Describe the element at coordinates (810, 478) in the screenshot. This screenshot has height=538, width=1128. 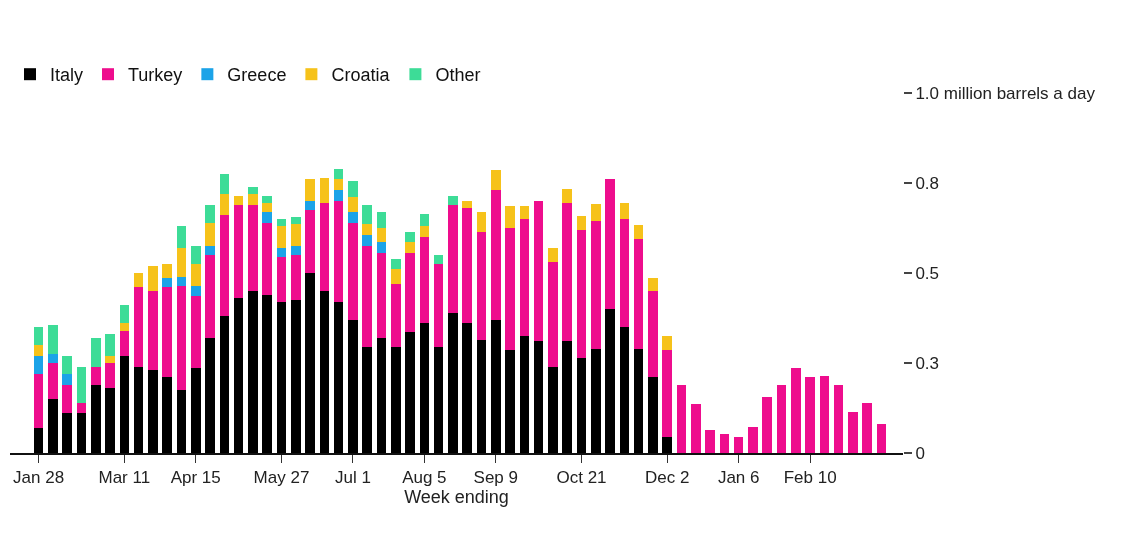
I see `x-tick-label: Feb 10` at that location.